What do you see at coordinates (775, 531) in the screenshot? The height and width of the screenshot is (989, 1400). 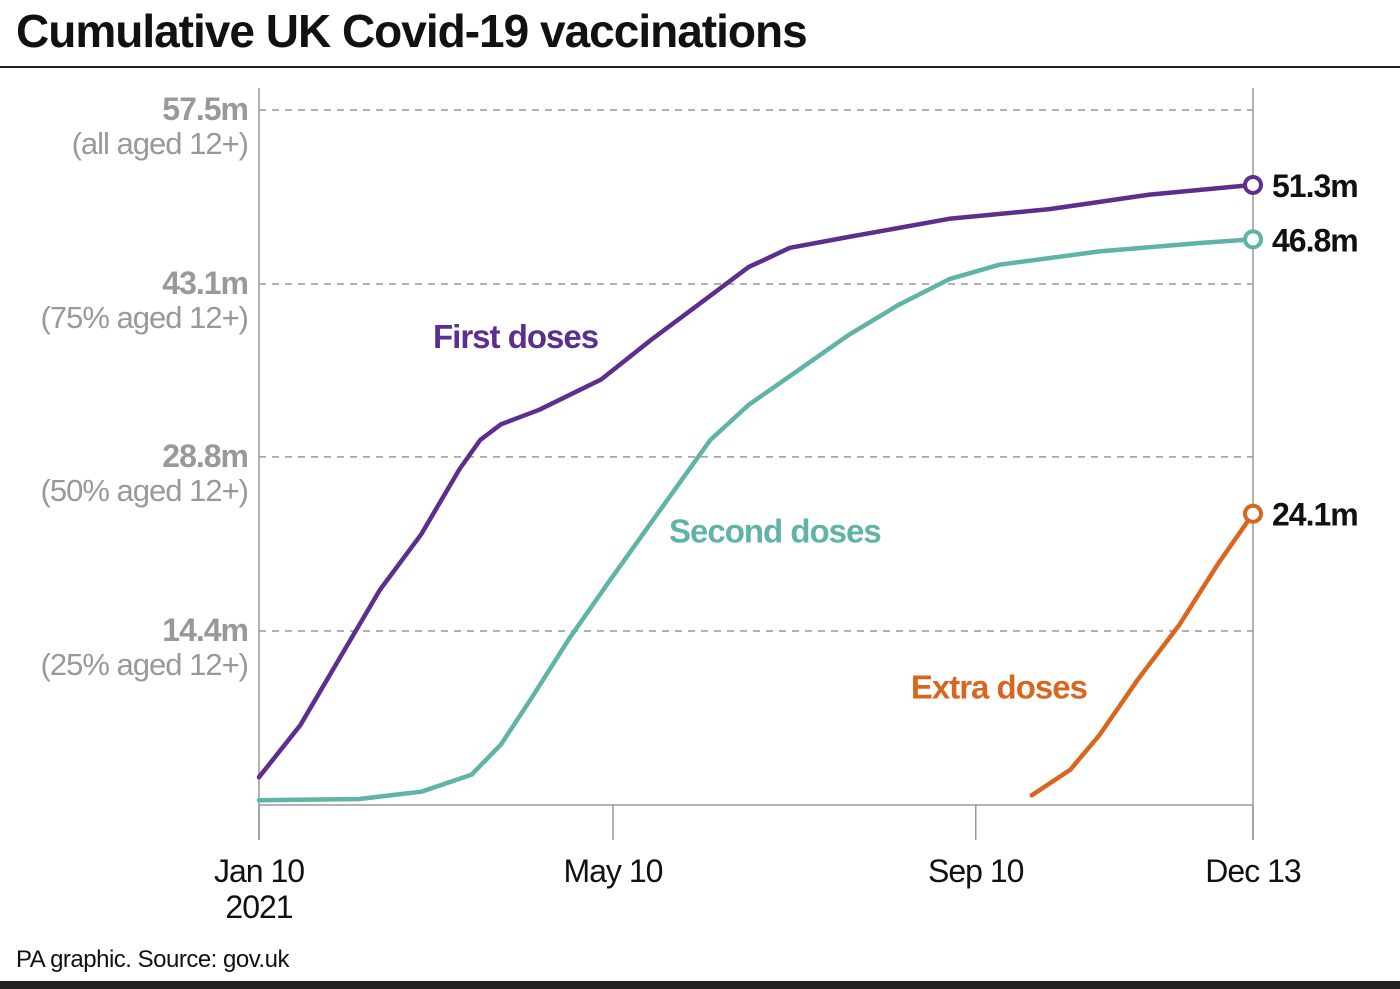 I see `series-name-label: Second doses` at bounding box center [775, 531].